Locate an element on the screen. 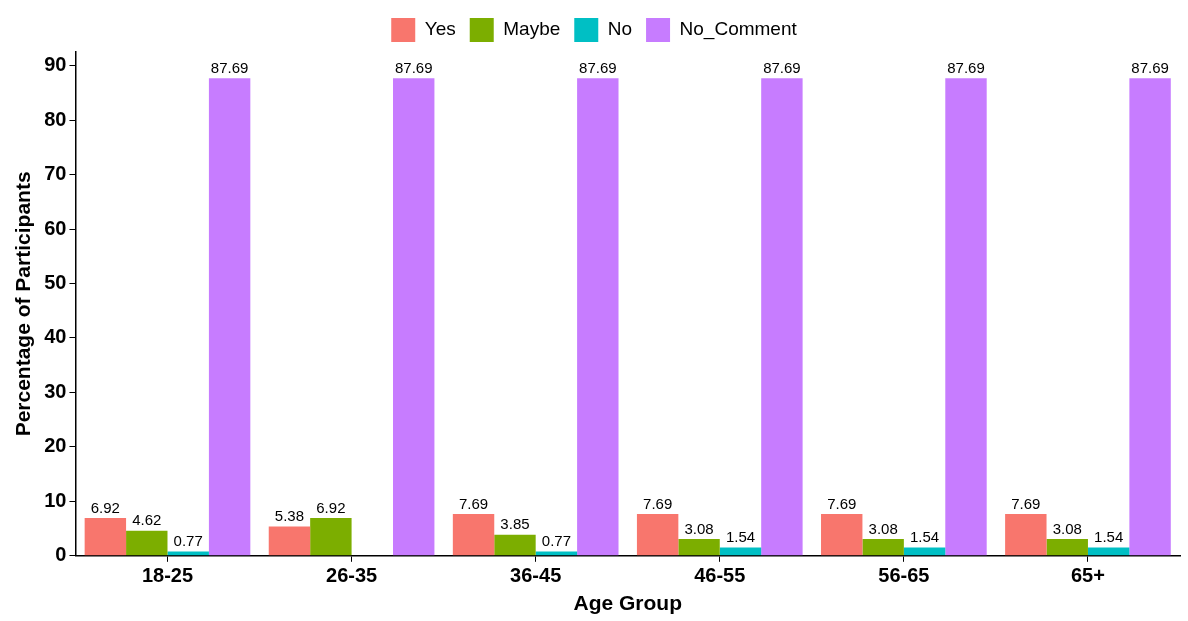 The height and width of the screenshot is (621, 1188). x-tick-label: 26-35 is located at coordinates (352, 575).